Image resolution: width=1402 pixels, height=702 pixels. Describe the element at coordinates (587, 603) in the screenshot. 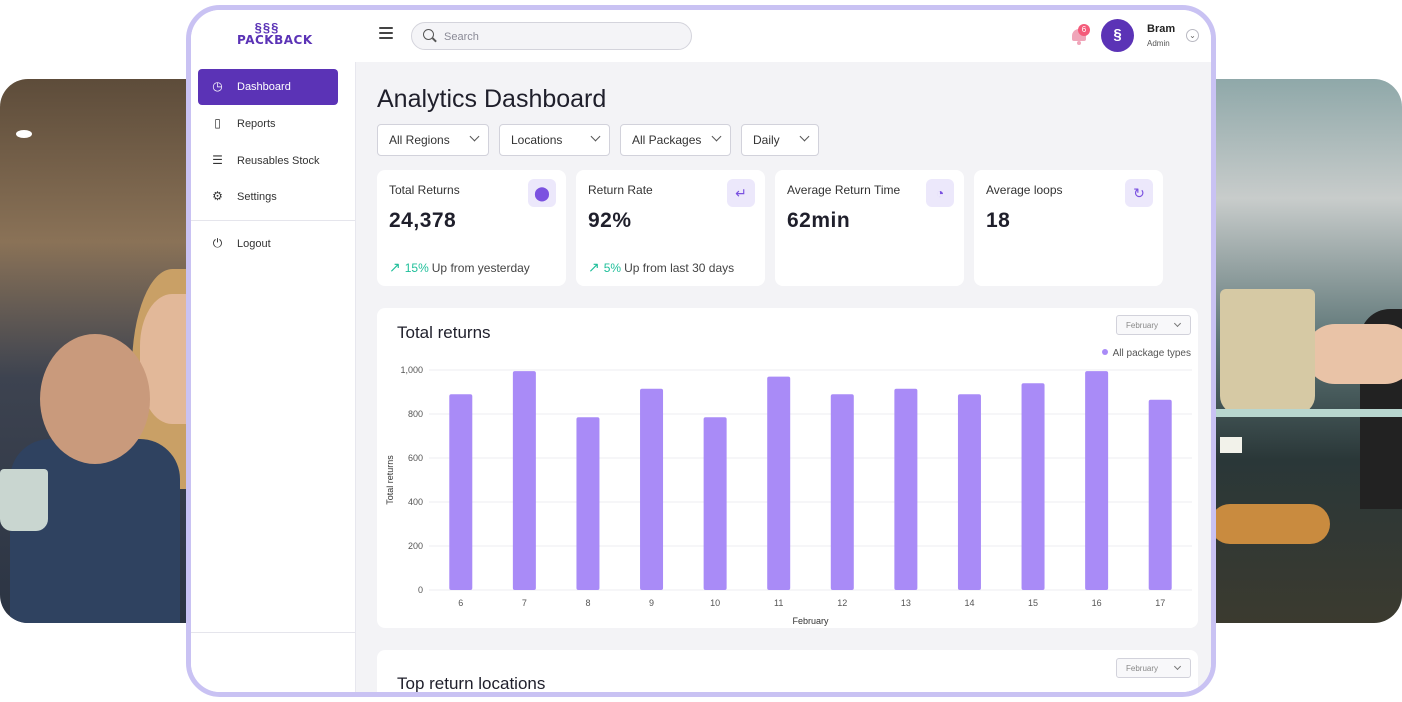

I see `x-tick-label: 8` at that location.